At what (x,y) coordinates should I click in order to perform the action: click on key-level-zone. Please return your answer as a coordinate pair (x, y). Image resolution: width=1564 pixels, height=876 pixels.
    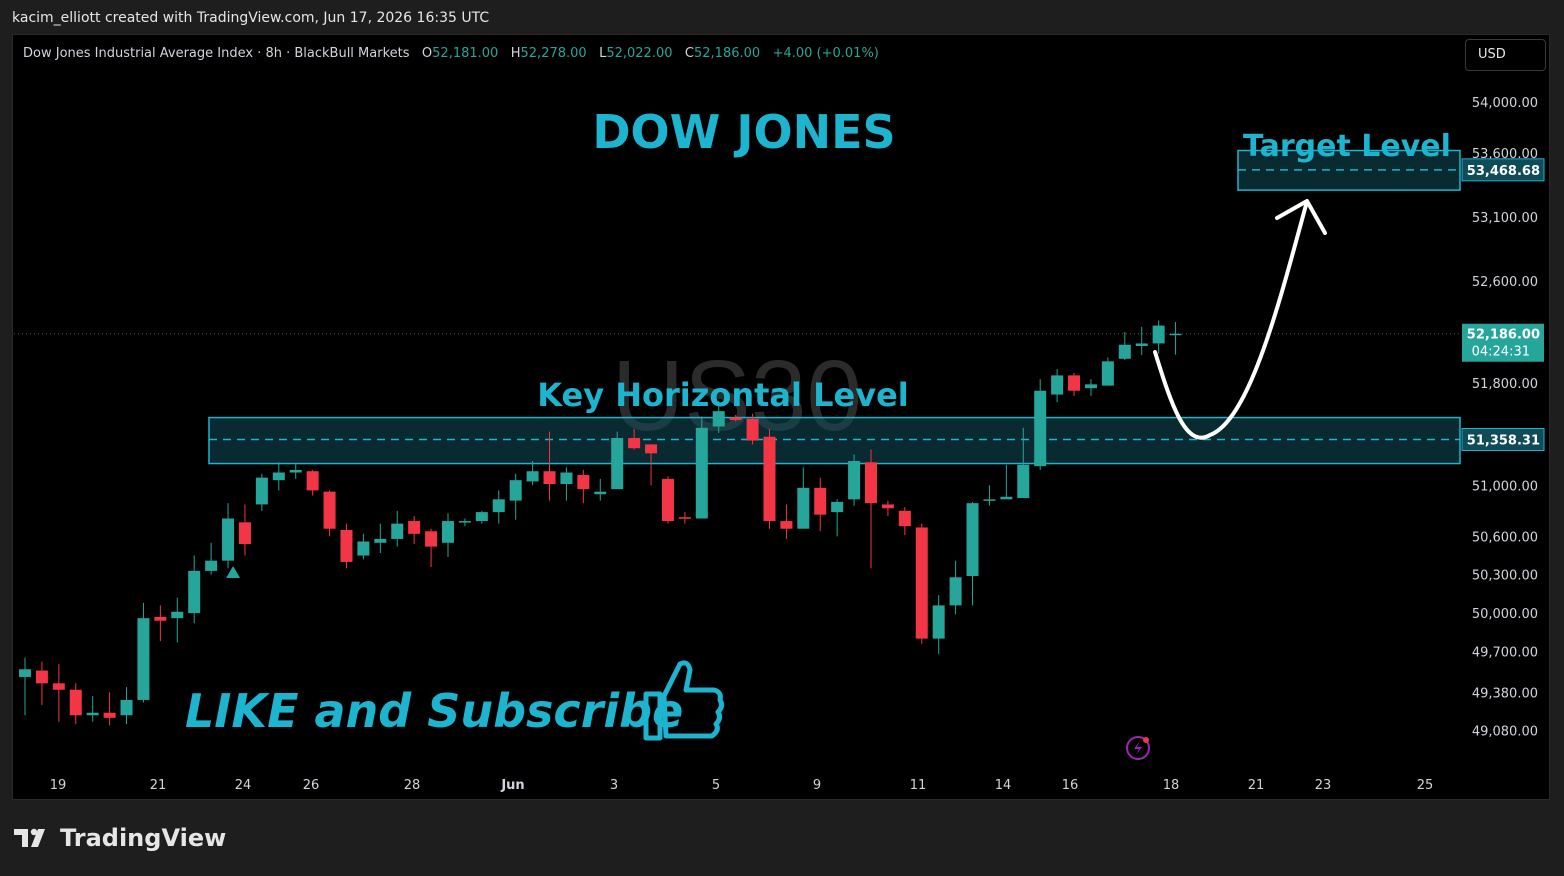
    Looking at the image, I should click on (834, 440).